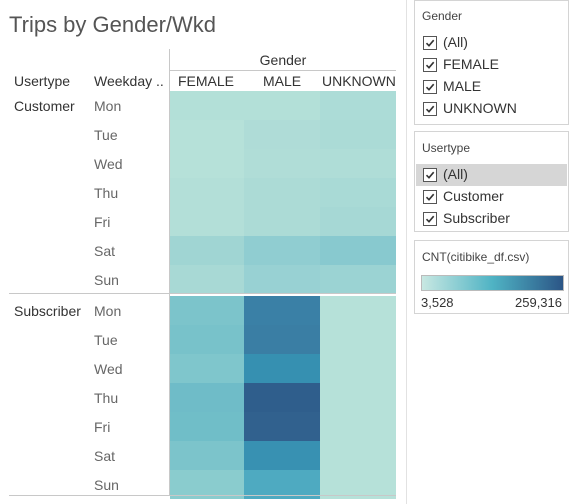 The width and height of the screenshot is (569, 504). What do you see at coordinates (202, 495) in the screenshot?
I see `grid-bottom-divider` at bounding box center [202, 495].